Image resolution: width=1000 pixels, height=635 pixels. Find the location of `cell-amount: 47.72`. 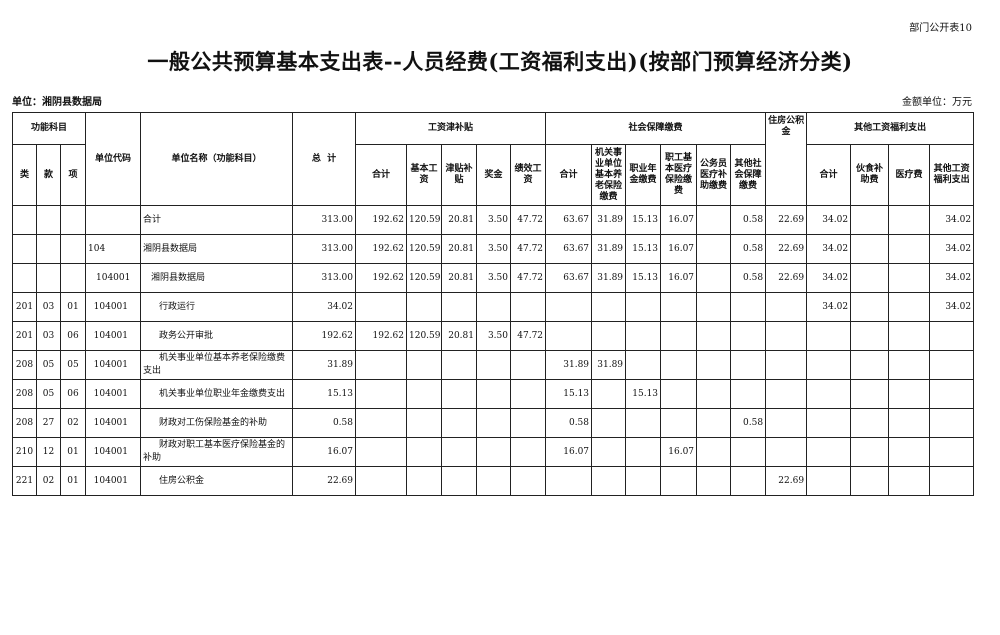

cell-amount: 47.72 is located at coordinates (528, 220).